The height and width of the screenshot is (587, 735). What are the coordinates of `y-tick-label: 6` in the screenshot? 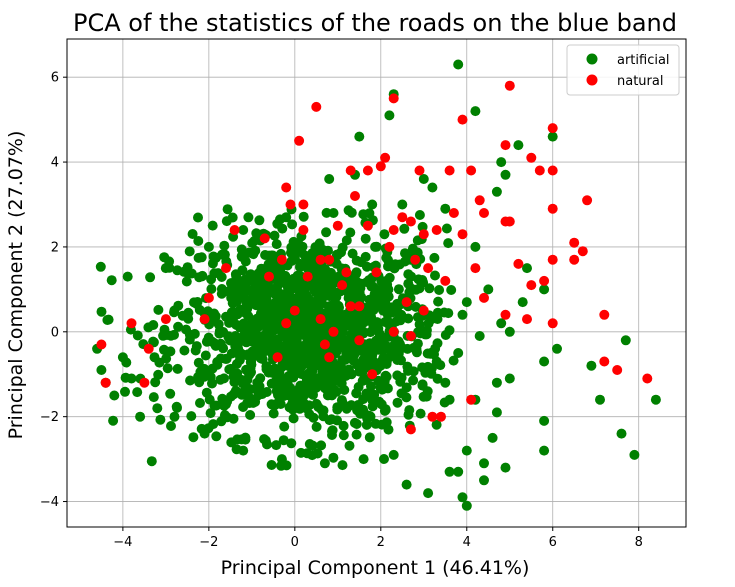 It's located at (55, 78).